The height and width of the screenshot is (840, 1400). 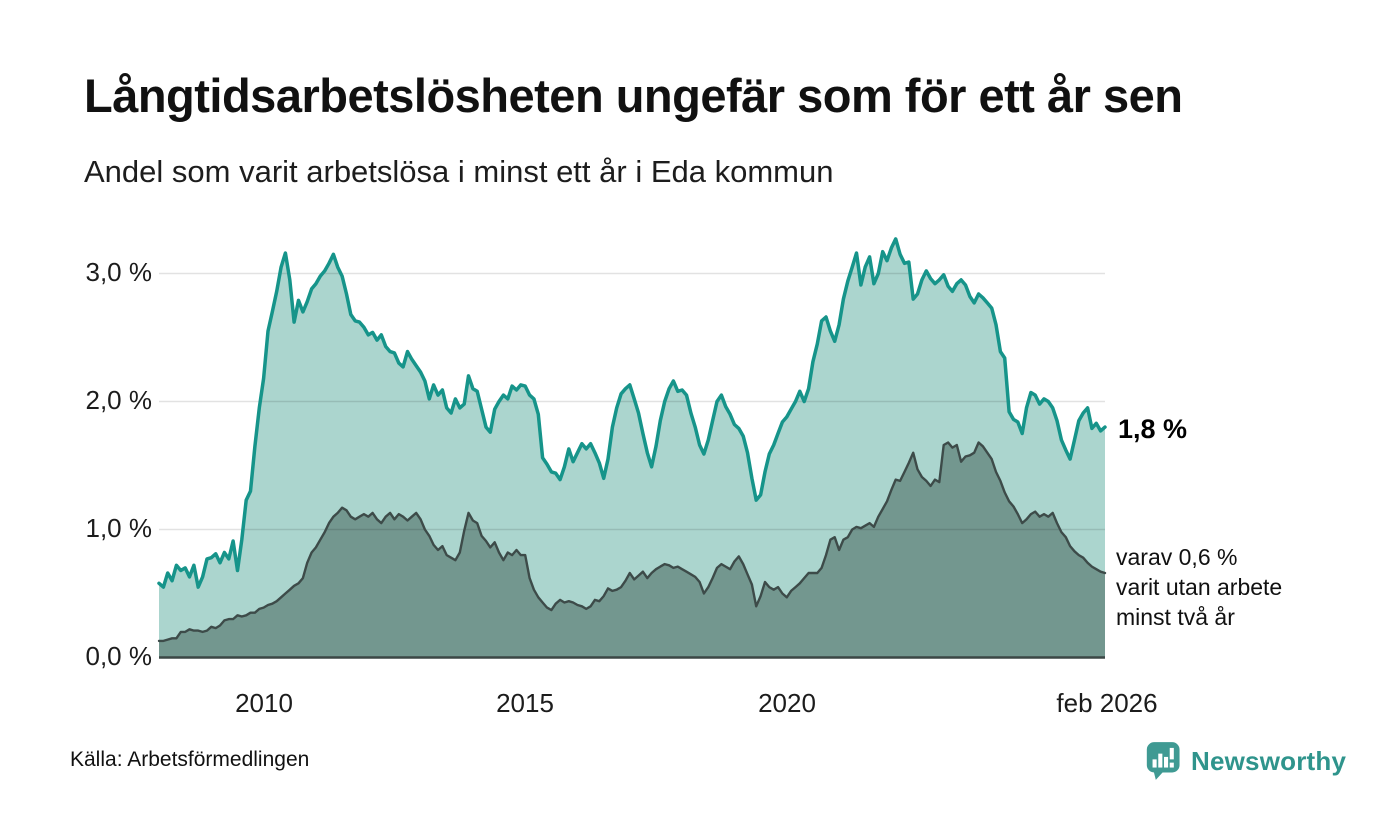 I want to click on inner-series-annotation-line2: varit utan arbete, so click(x=1199, y=587).